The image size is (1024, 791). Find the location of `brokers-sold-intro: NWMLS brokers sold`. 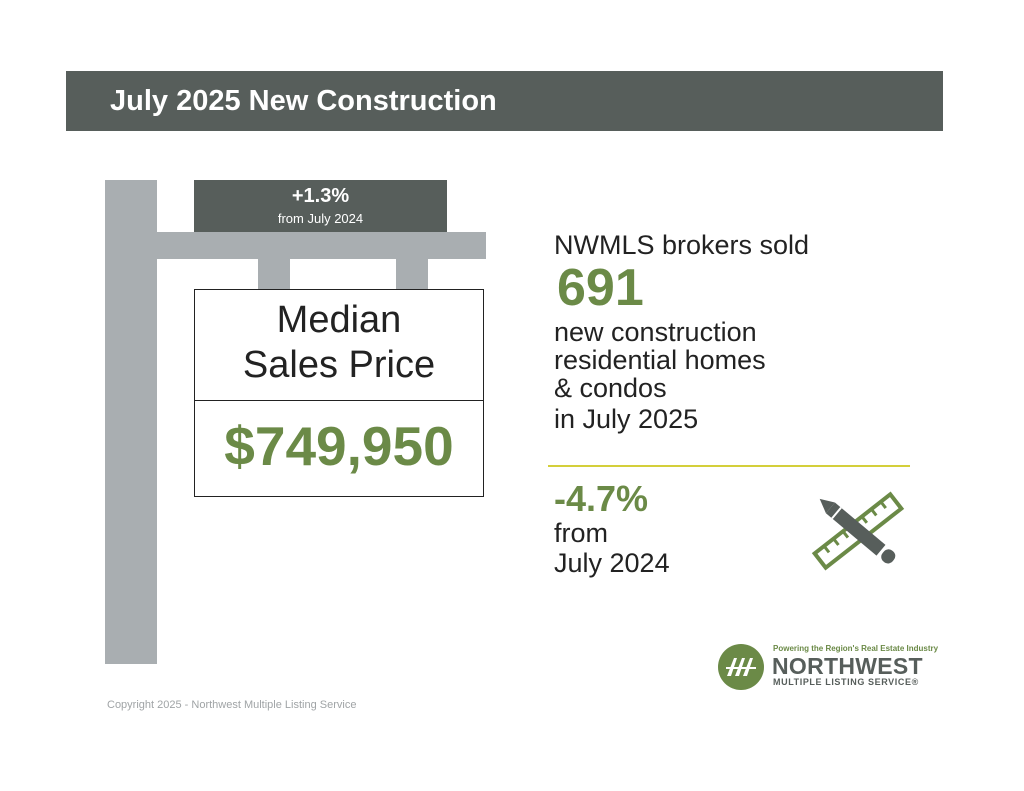

brokers-sold-intro: NWMLS brokers sold is located at coordinates (682, 245).